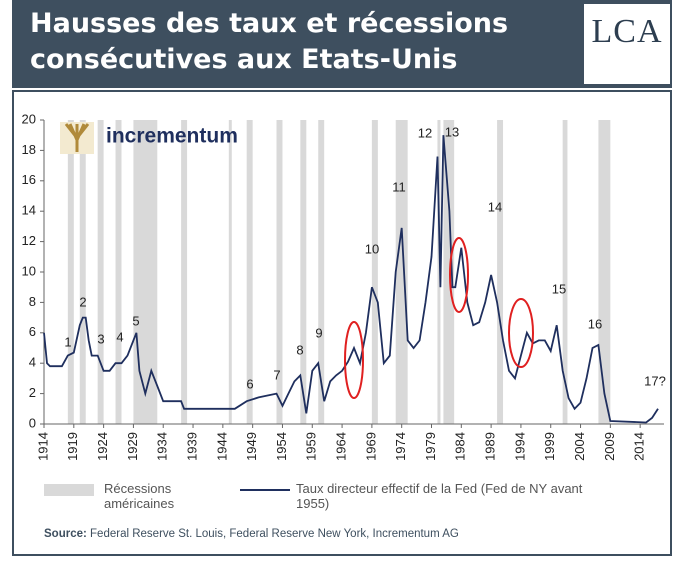  Describe the element at coordinates (162, 446) in the screenshot. I see `x-tick-label: 1934` at that location.